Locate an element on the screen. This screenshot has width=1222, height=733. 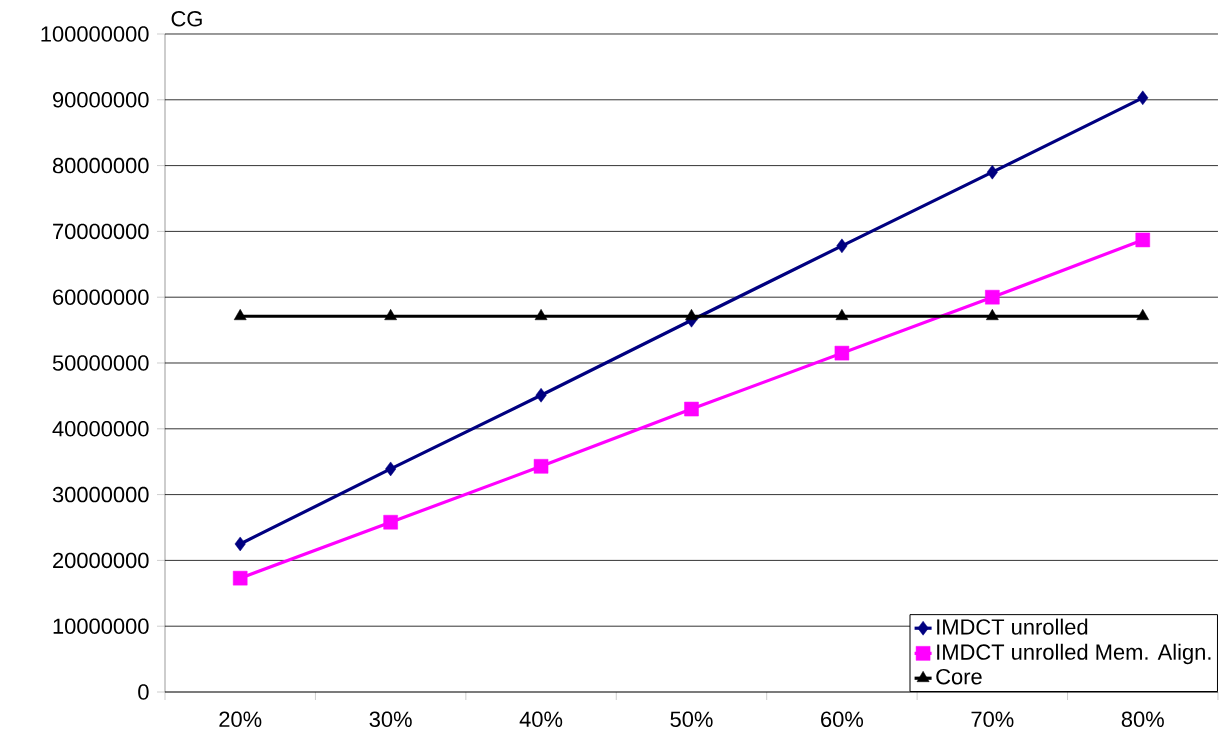
y-tick-label: 20000000 is located at coordinates (101, 560).